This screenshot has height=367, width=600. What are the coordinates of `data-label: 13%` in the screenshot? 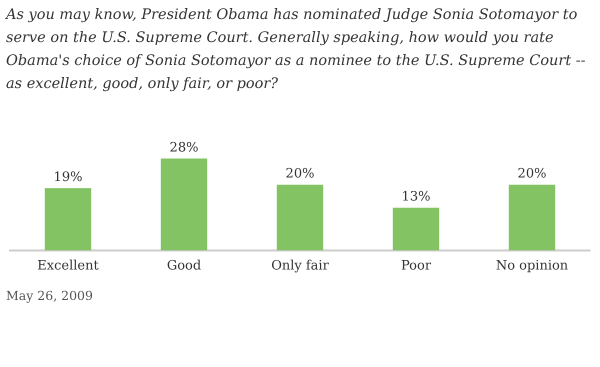 It's located at (416, 197).